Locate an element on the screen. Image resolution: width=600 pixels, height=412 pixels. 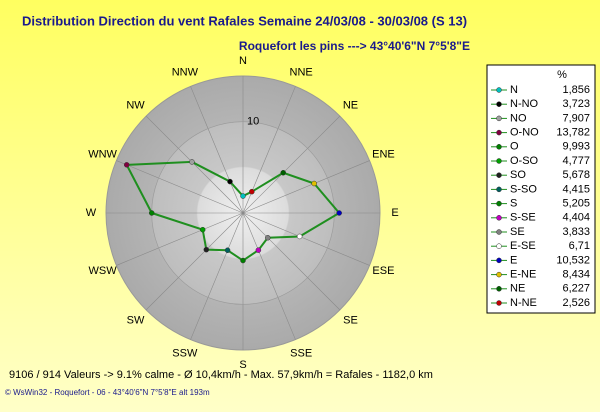
compass-label: SSE is located at coordinates (301, 353).